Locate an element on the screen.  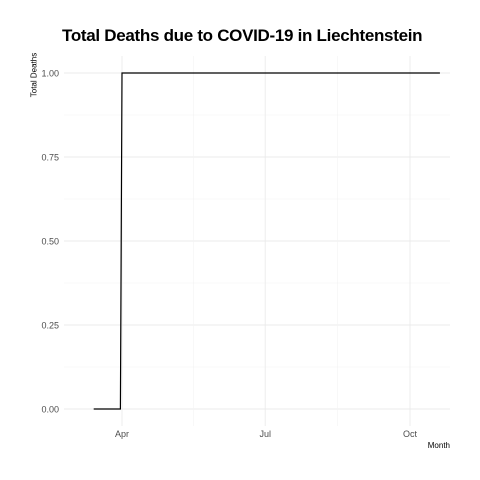
y-tick-label: 0.25 is located at coordinates (50, 326).